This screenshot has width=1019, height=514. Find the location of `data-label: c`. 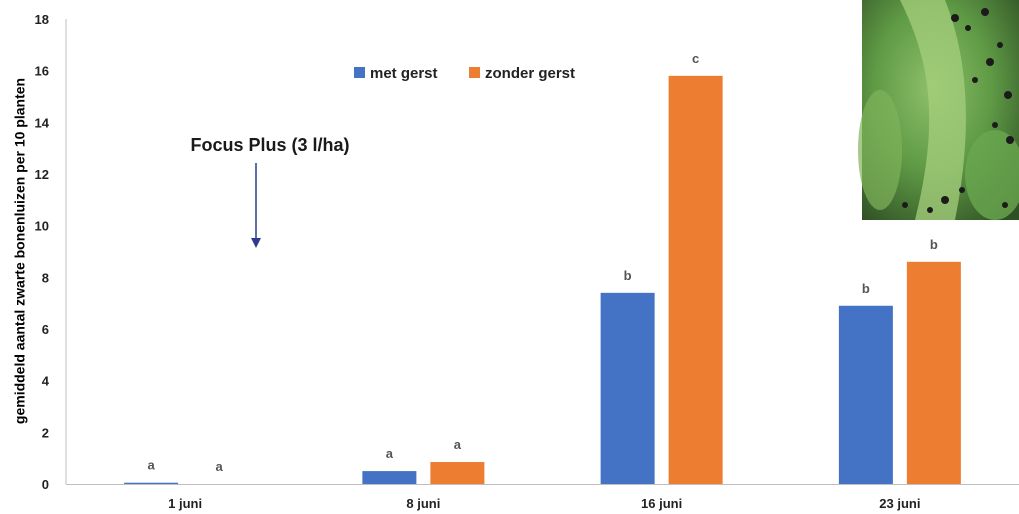

data-label: c is located at coordinates (695, 58).